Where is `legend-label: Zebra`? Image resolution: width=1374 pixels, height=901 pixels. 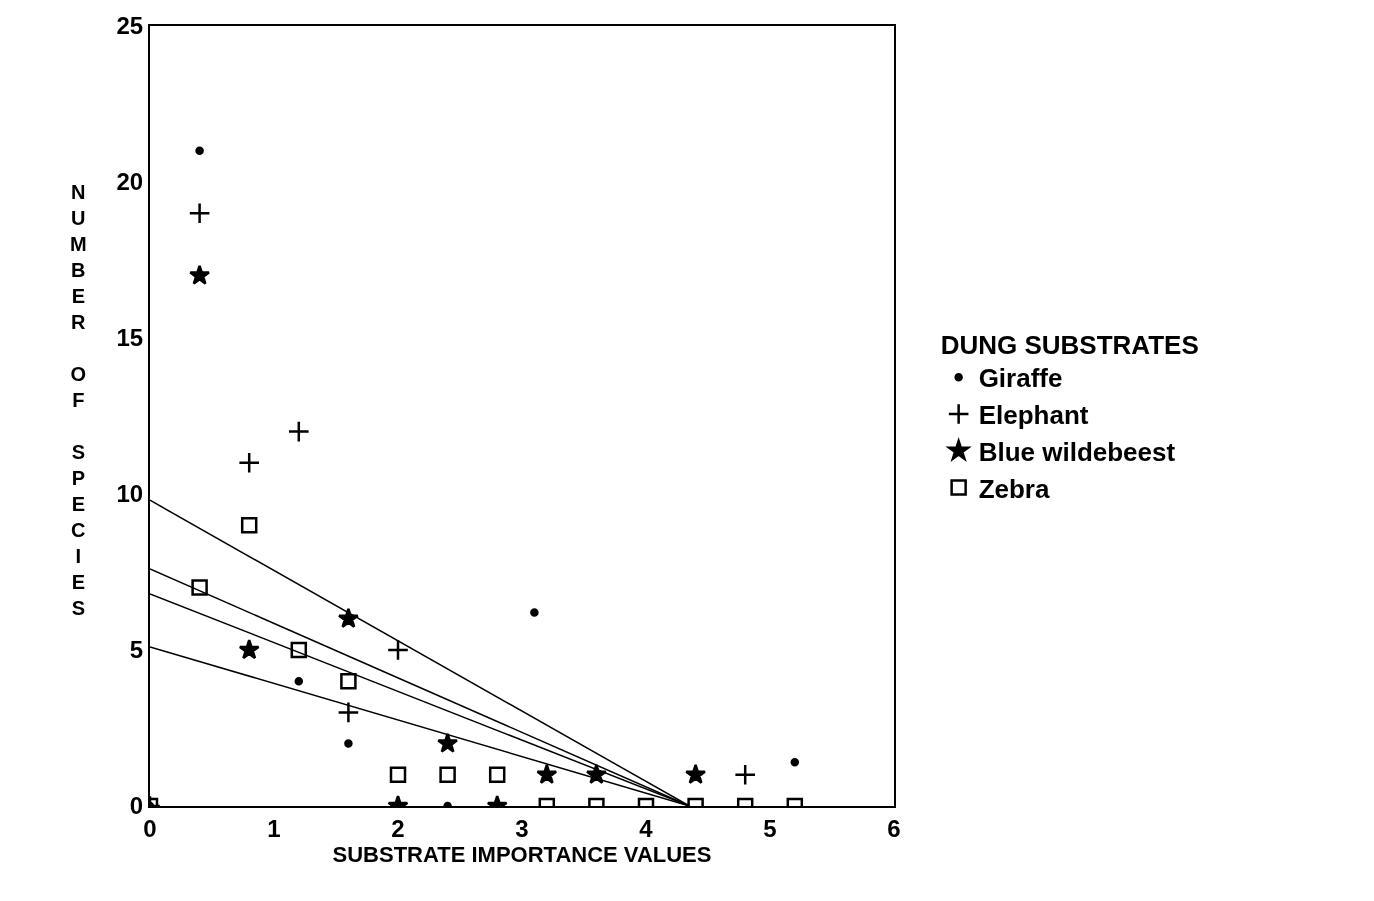
legend-label: Zebra is located at coordinates (1014, 488).